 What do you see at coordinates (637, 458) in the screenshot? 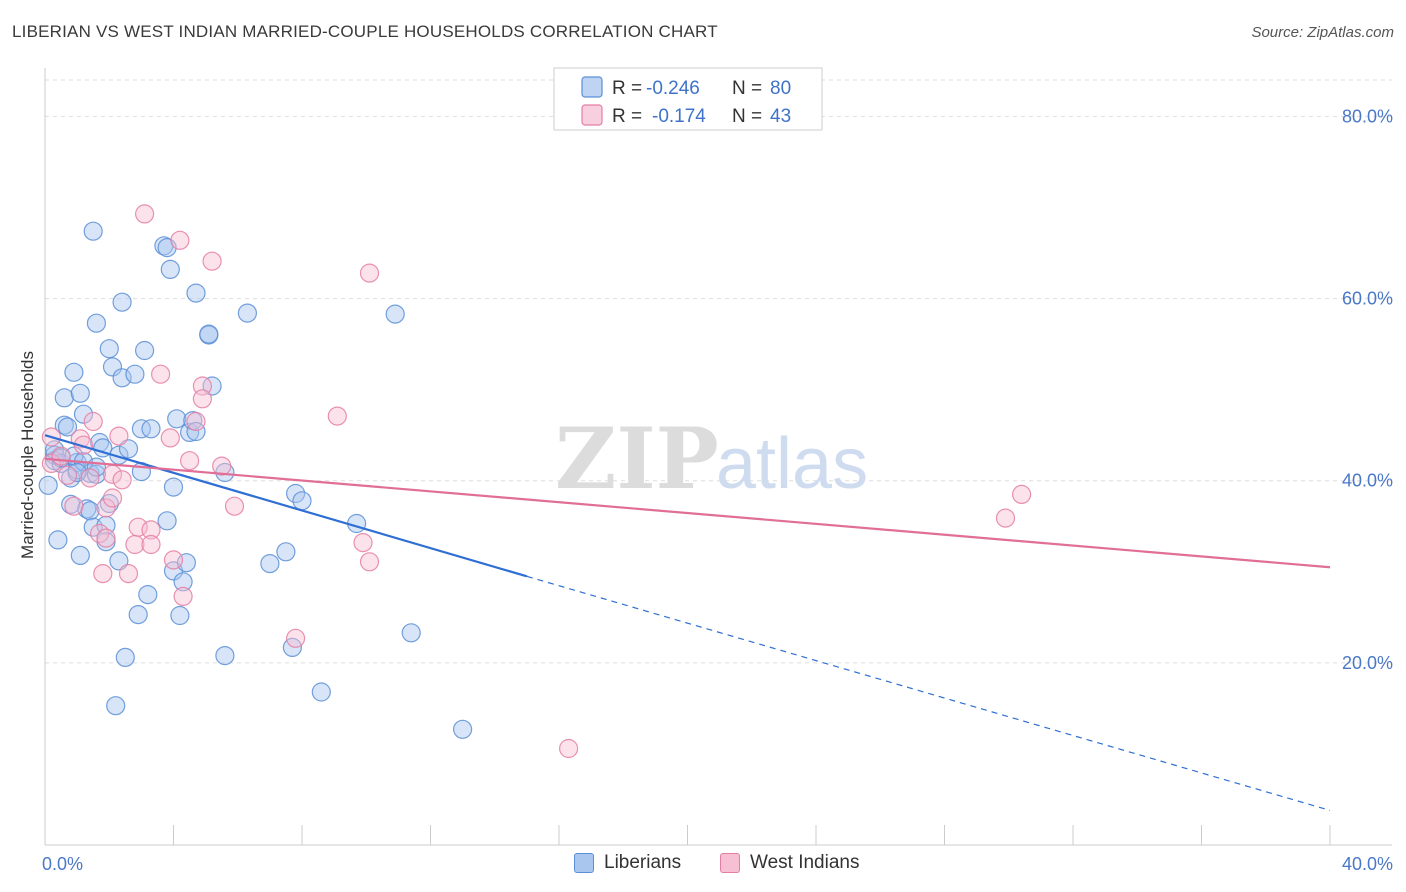
I see `watermark-zip: ZIP` at bounding box center [637, 458].